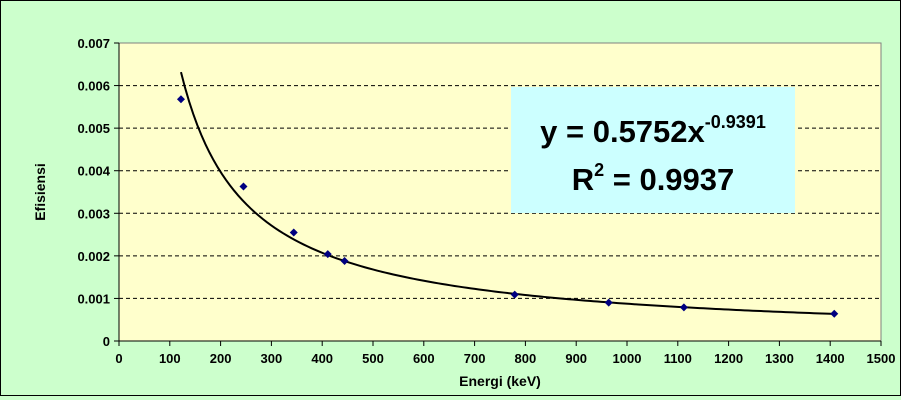 The width and height of the screenshot is (901, 400). I want to click on equation-text: y = 0.5752x, so click(622, 131).